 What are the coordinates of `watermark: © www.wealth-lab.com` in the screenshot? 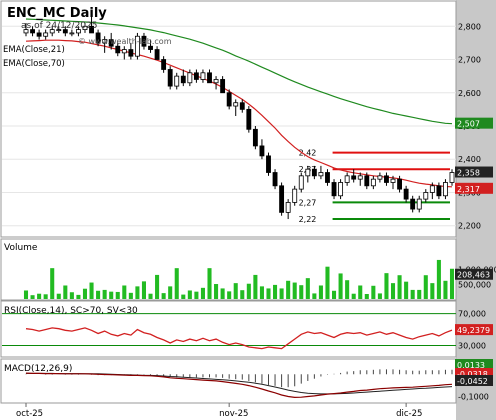 It's located at (125, 41).